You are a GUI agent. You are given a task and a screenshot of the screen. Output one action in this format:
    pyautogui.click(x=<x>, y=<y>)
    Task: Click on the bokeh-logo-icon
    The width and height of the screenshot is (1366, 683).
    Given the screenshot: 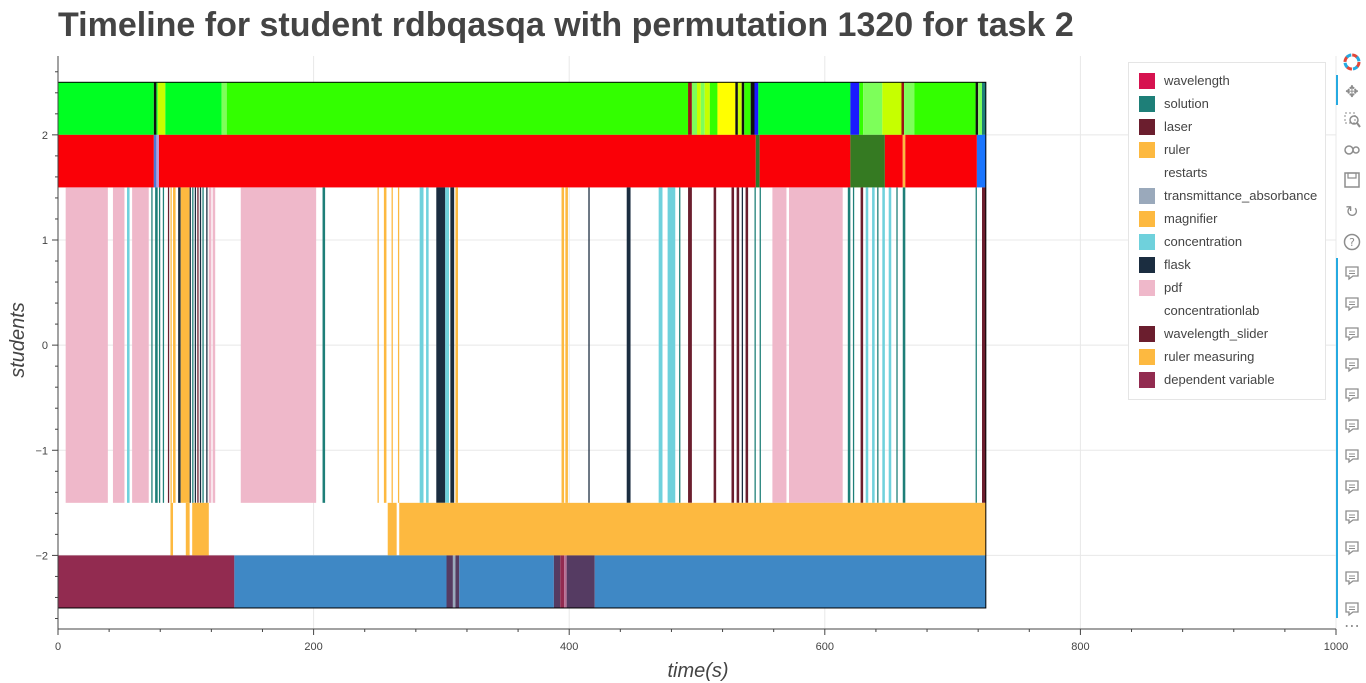 What is the action you would take?
    pyautogui.click(x=1352, y=62)
    